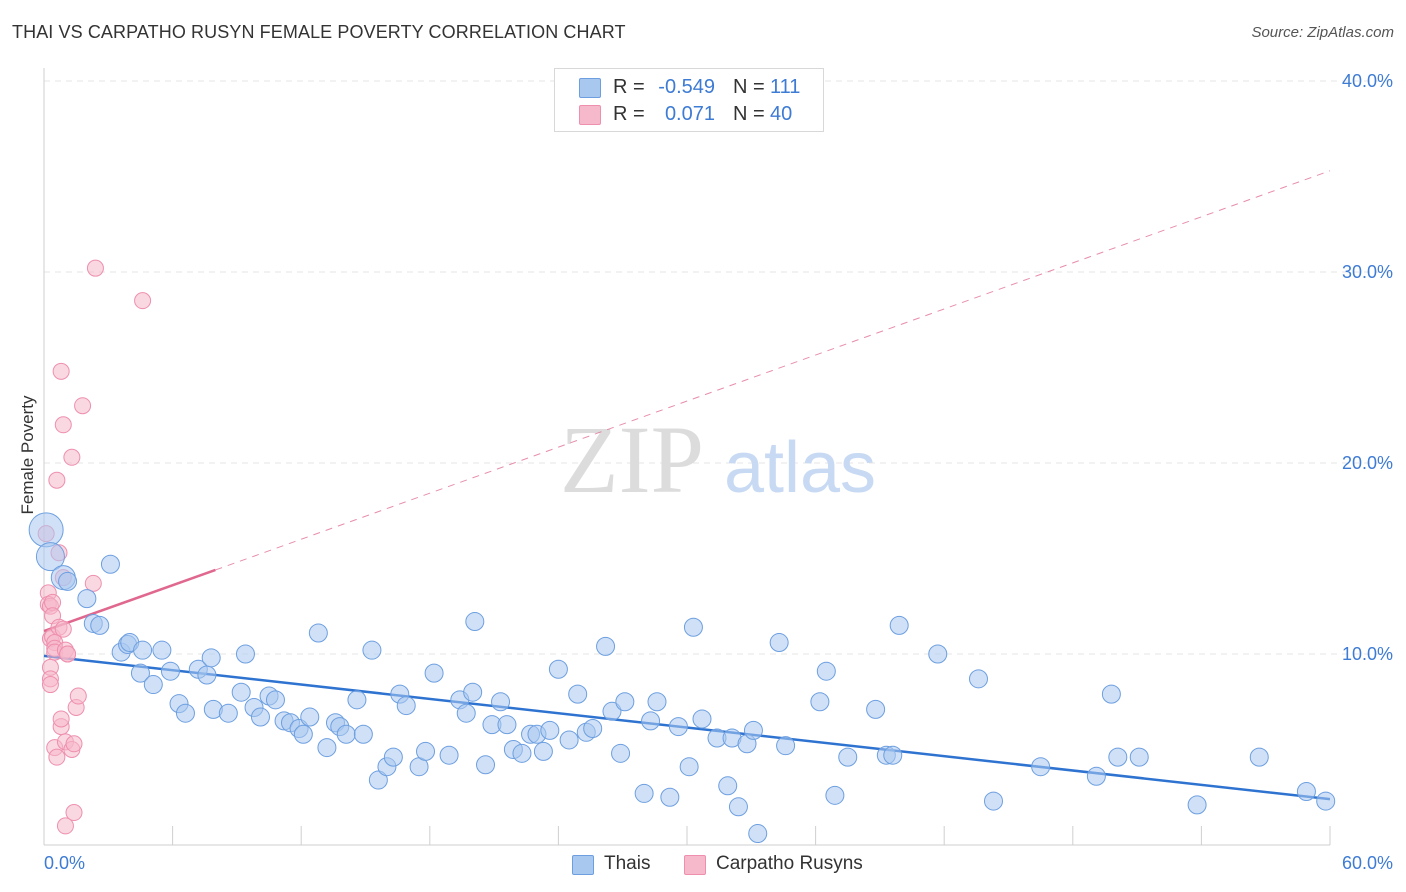 Image resolution: width=1406 pixels, height=892 pixels. I want to click on watermark-atlas: atlas, so click(800, 468).